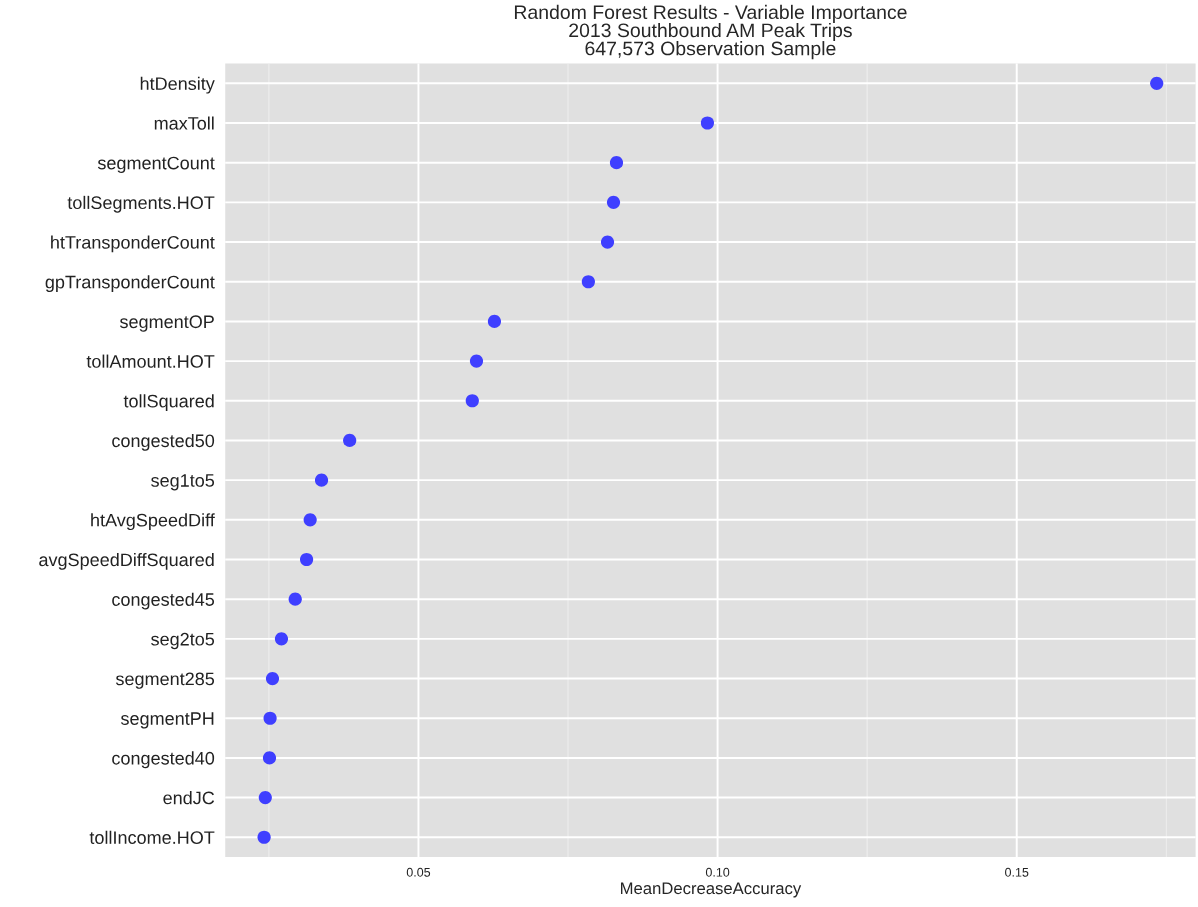 This screenshot has height=907, width=1198. Describe the element at coordinates (711, 890) in the screenshot. I see `x-axis-title: MeanDecreaseAccuracy` at that location.